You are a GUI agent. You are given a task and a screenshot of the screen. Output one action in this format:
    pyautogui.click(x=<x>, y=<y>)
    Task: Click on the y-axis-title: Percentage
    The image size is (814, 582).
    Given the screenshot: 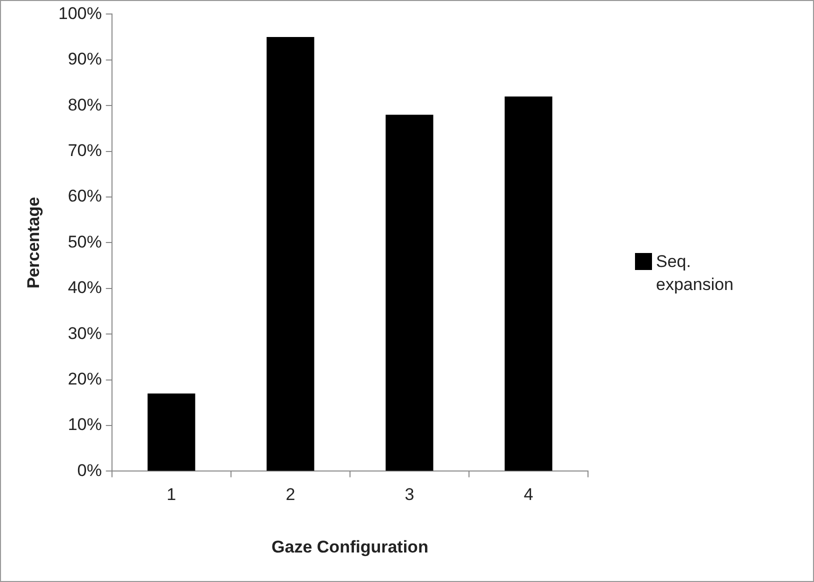 What is the action you would take?
    pyautogui.click(x=33, y=242)
    